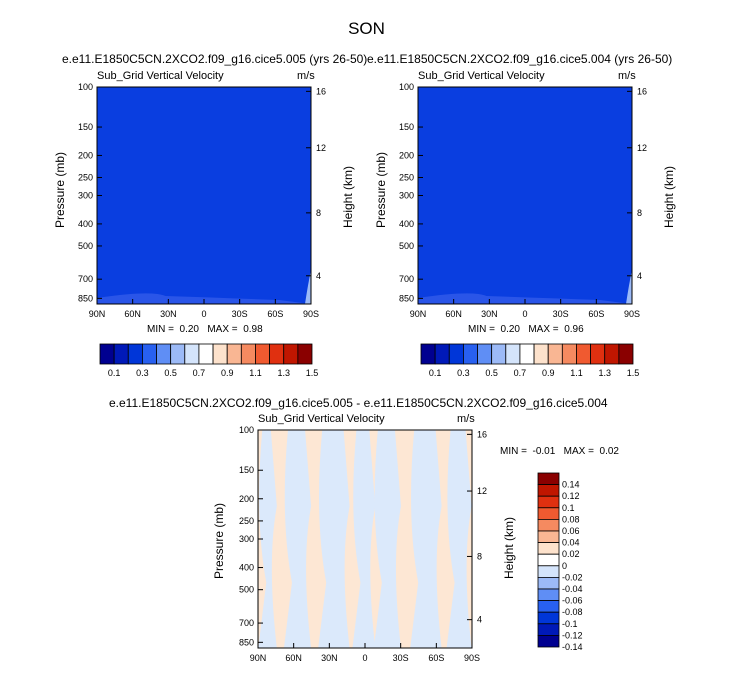  Describe the element at coordinates (170, 373) in the screenshot. I see `panel1-colorbar-label: 0.5` at that location.